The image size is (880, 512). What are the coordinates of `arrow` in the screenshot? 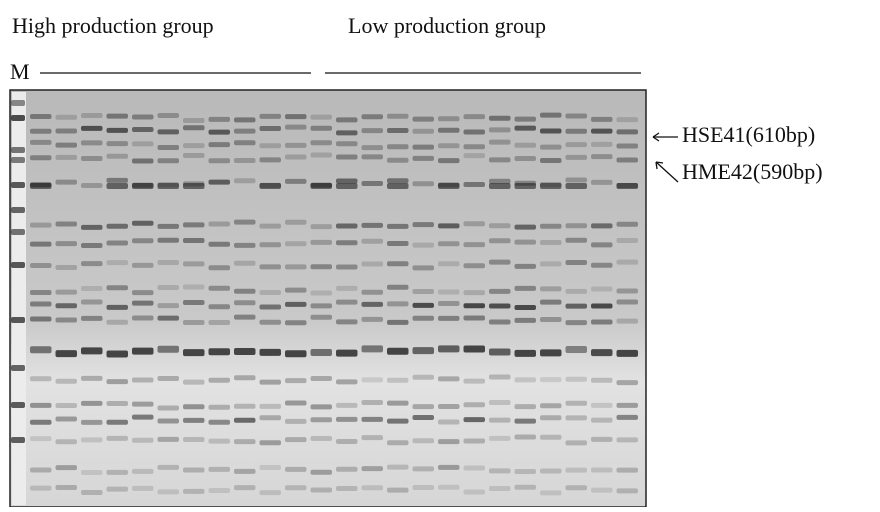 It's located at (667, 172).